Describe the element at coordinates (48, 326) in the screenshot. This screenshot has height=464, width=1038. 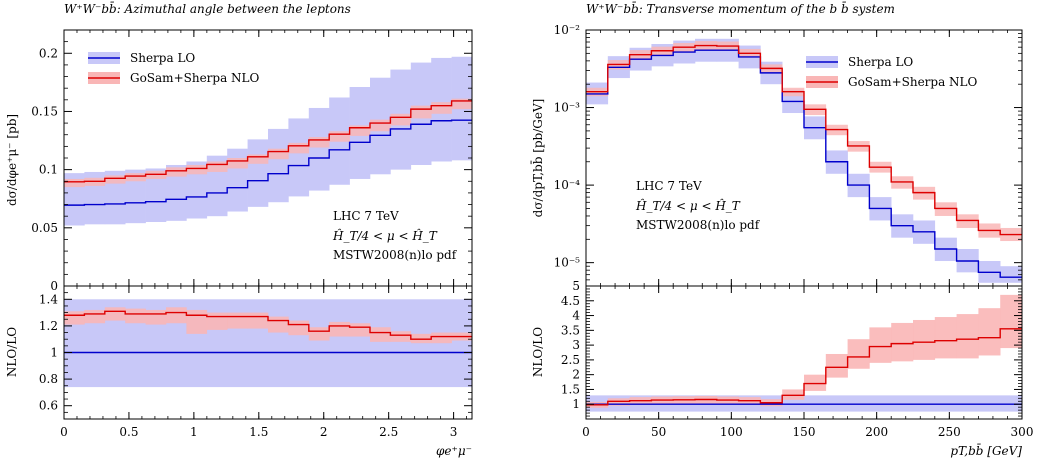
I see `left-ratio-tick-label: 1.2` at that location.